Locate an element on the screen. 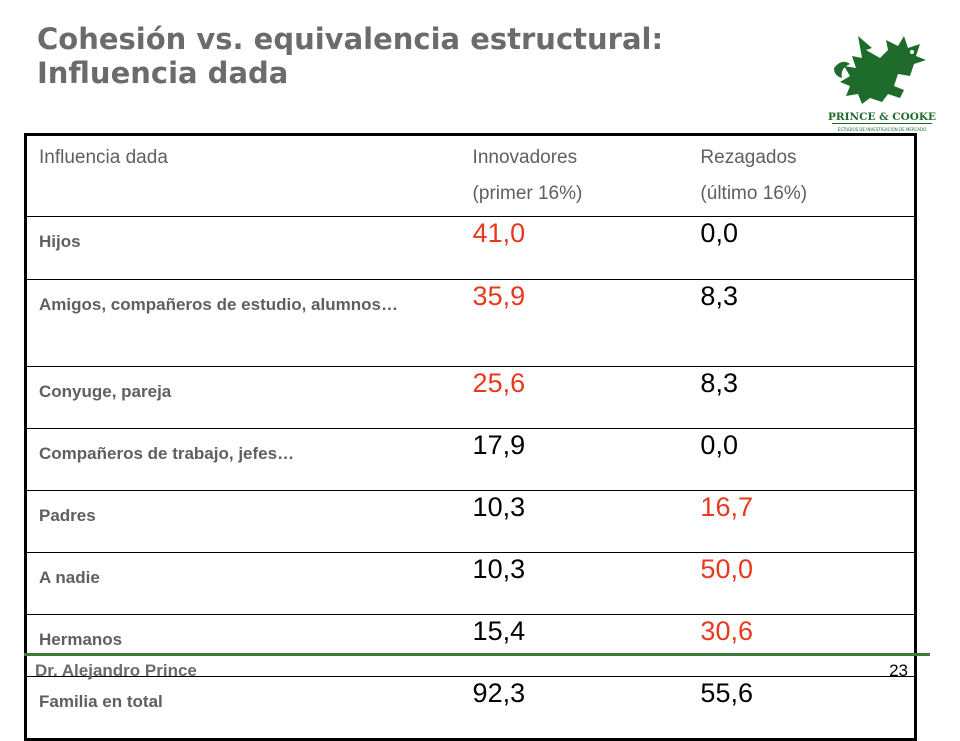 The width and height of the screenshot is (960, 741). innovators-value: 92,3 is located at coordinates (499, 693).